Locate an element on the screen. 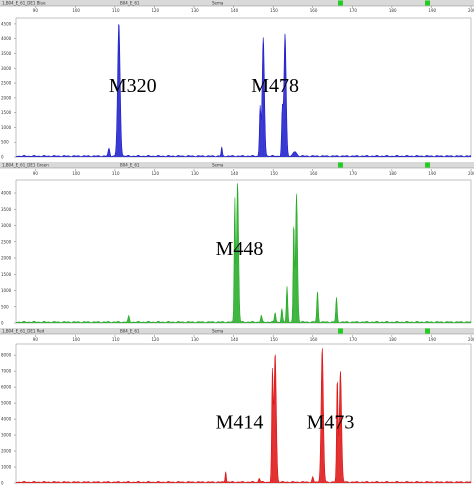 The width and height of the screenshot is (474, 486). header-sample-label: 1,B04_E_61_DE1 Red is located at coordinates (23, 331).